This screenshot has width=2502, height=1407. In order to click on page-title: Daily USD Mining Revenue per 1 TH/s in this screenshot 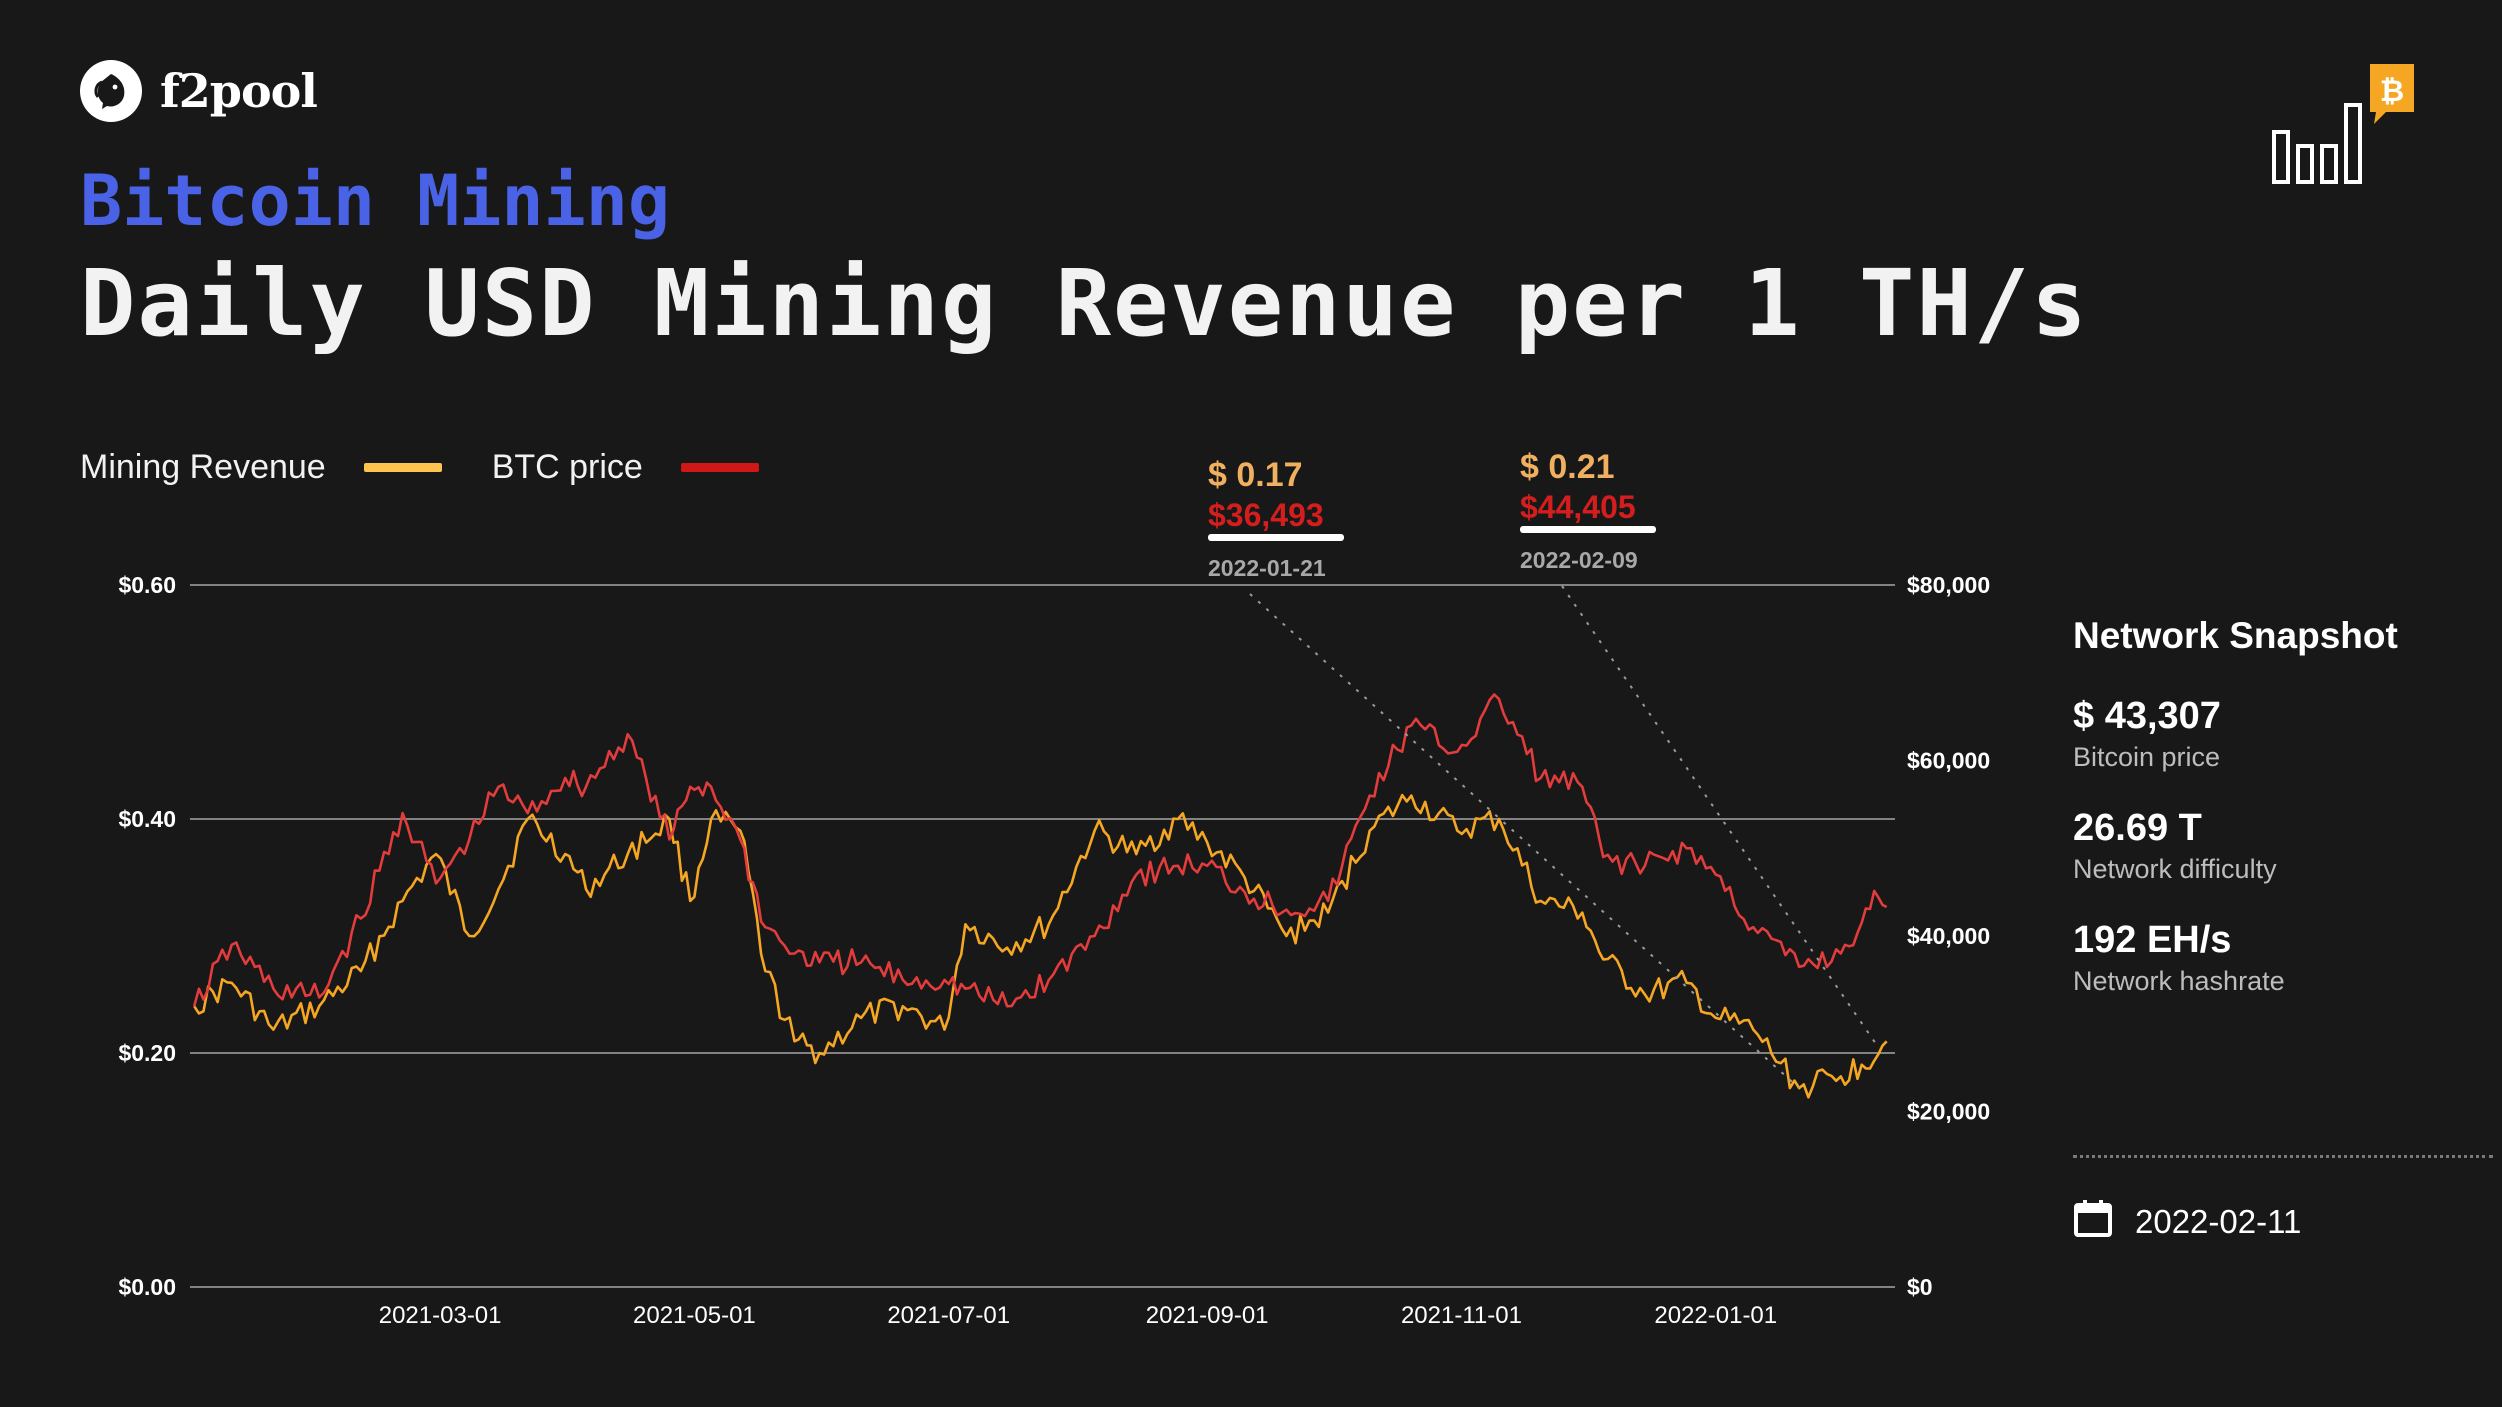, I will do `click(1084, 303)`.